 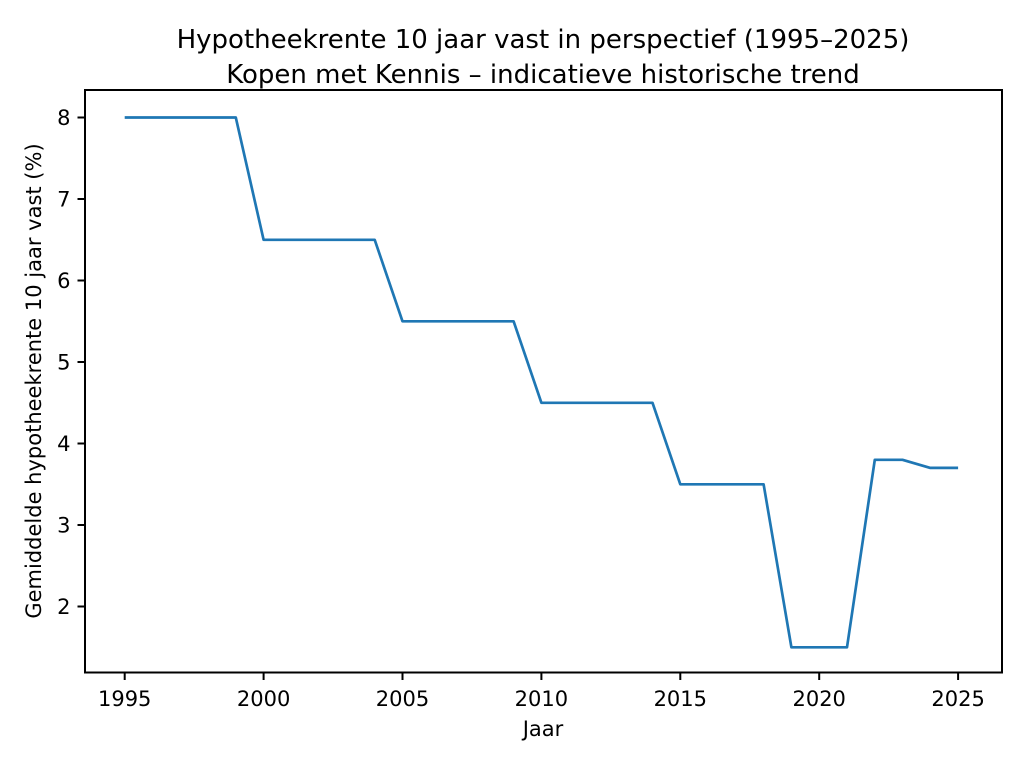 What do you see at coordinates (63, 281) in the screenshot?
I see `y-tick-label: 6` at bounding box center [63, 281].